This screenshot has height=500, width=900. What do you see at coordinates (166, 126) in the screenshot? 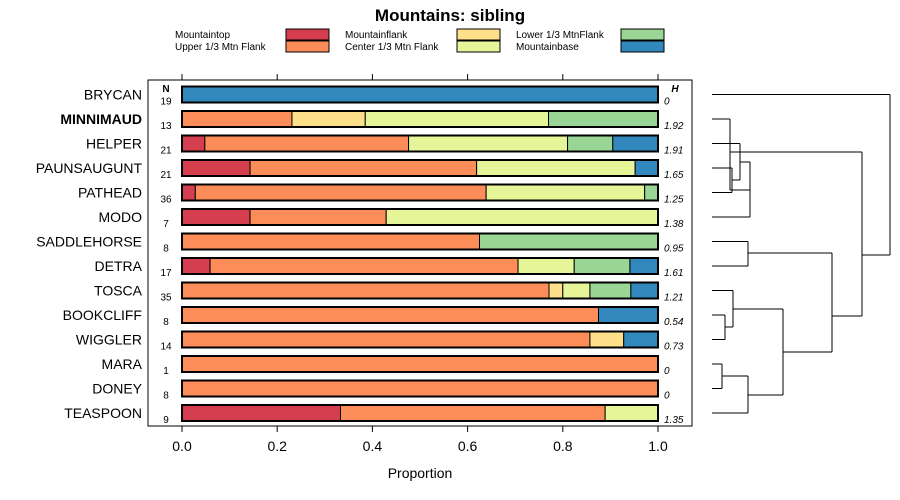
I see `n-value: 13` at bounding box center [166, 126].